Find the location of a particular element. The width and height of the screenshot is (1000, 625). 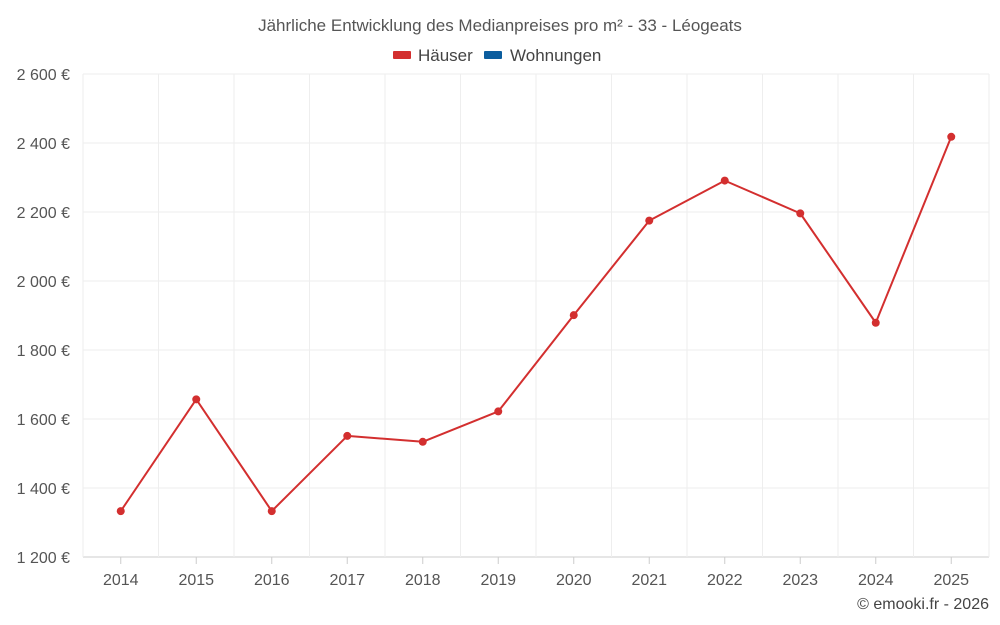

y-tick-label: 1 800 € is located at coordinates (43, 351).